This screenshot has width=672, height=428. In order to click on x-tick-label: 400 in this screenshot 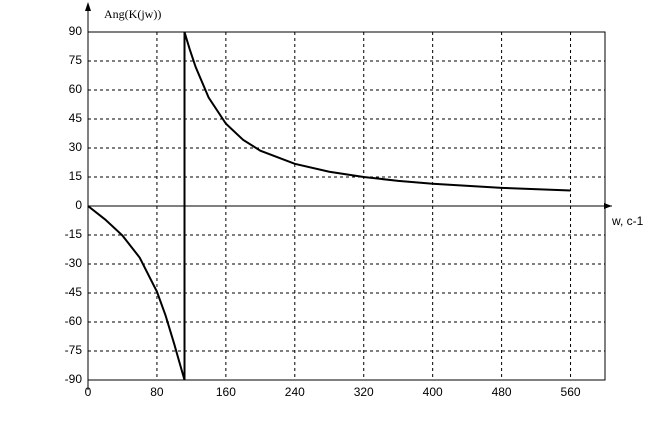, I will do `click(433, 392)`.